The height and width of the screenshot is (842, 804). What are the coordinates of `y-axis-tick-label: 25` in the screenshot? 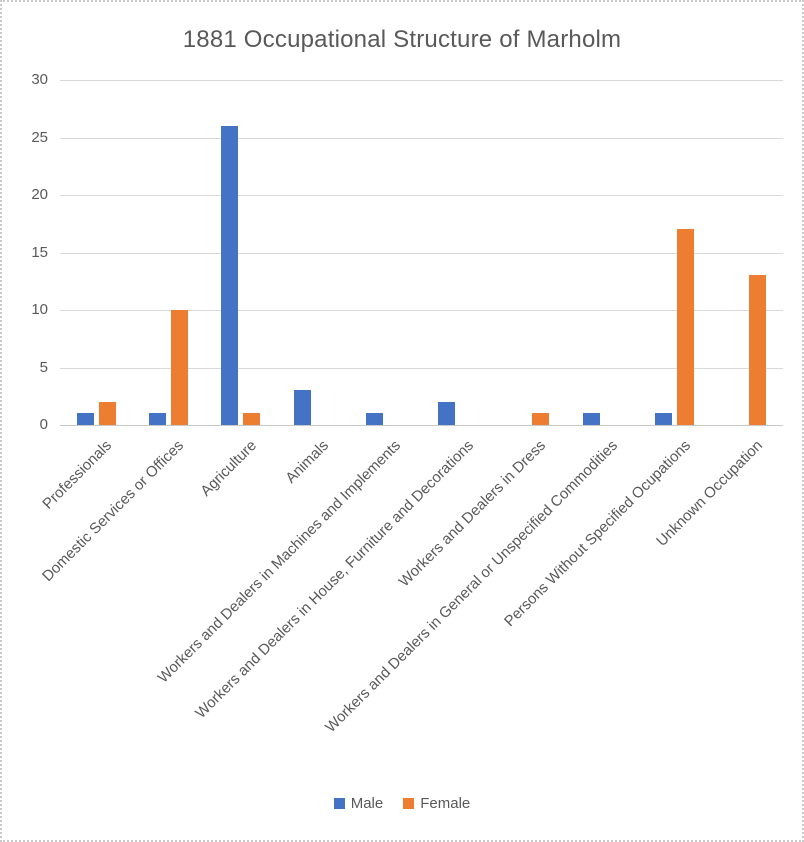 It's located at (39, 137).